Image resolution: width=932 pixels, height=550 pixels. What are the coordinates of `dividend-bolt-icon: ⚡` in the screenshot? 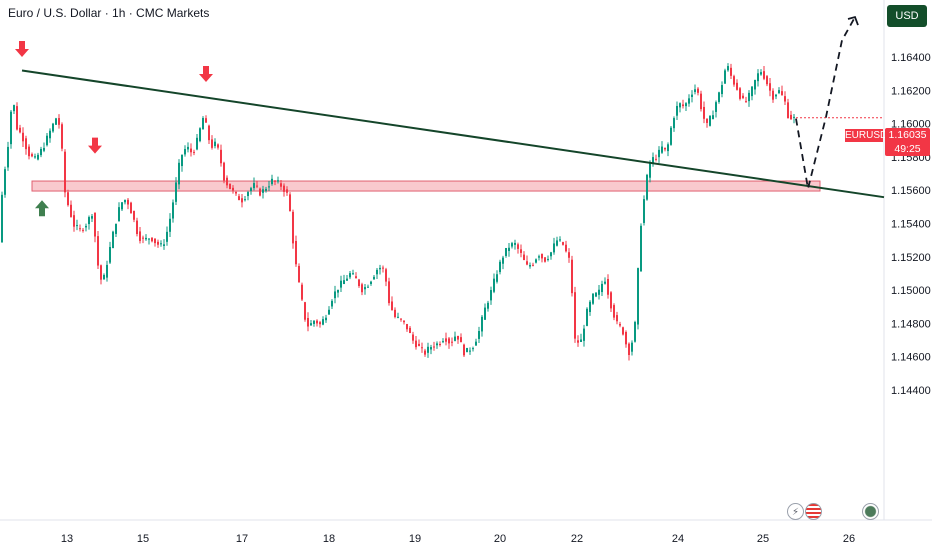 It's located at (795, 511).